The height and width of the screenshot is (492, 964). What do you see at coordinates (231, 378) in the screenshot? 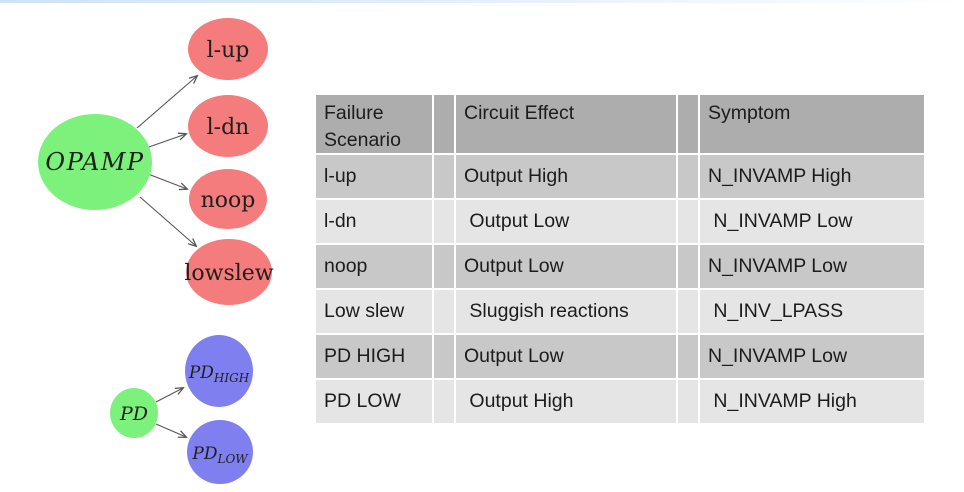
I see `pdhigh-label-subscript: HIGH` at bounding box center [231, 378].